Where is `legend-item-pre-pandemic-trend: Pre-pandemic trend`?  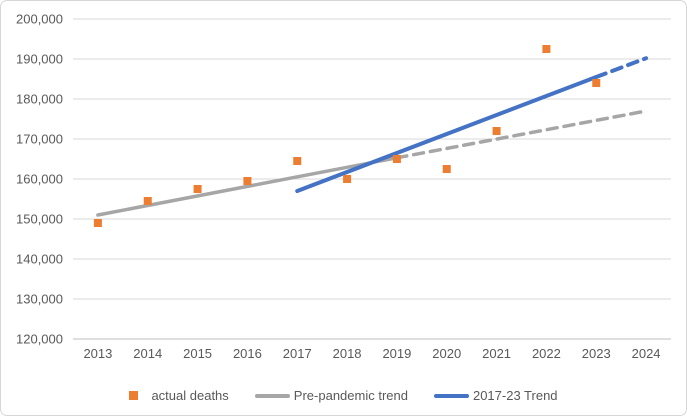
legend-item-pre-pandemic-trend: Pre-pandemic trend is located at coordinates (331, 395).